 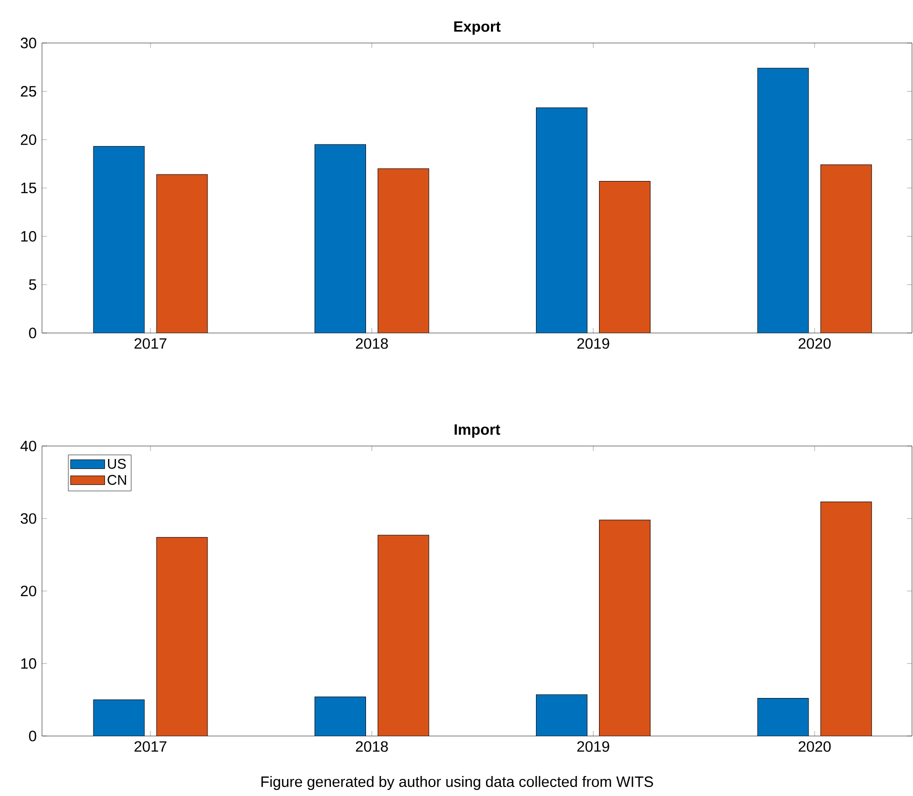 What do you see at coordinates (28, 446) in the screenshot?
I see `y-tick-label: 40` at bounding box center [28, 446].